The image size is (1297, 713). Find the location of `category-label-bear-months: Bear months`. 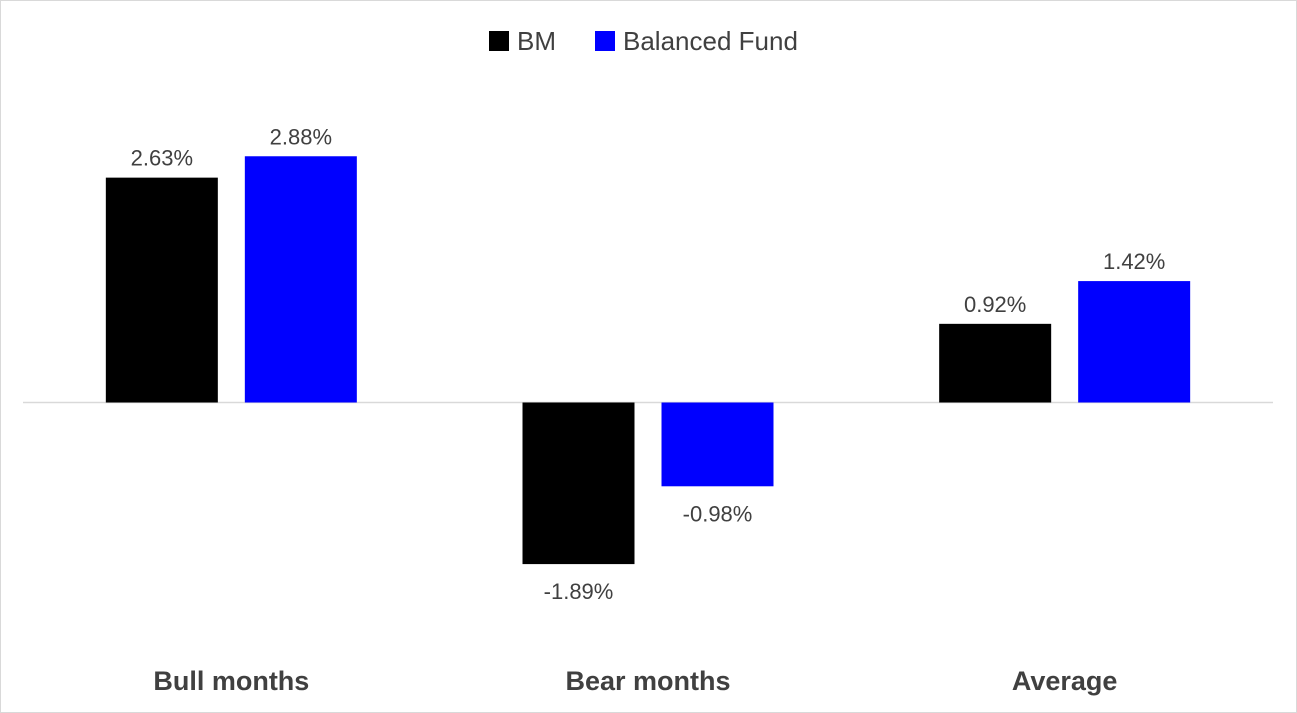

category-label-bear-months: Bear months is located at coordinates (647, 681).